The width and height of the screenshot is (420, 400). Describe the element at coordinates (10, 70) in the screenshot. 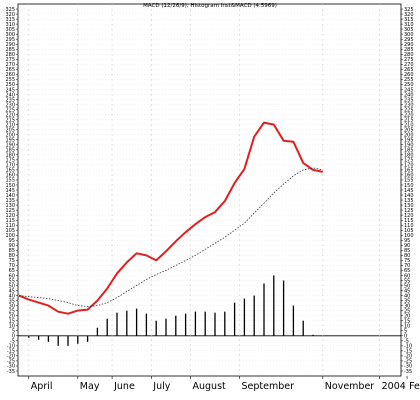

I see `y-tick-label: 265` at that location.